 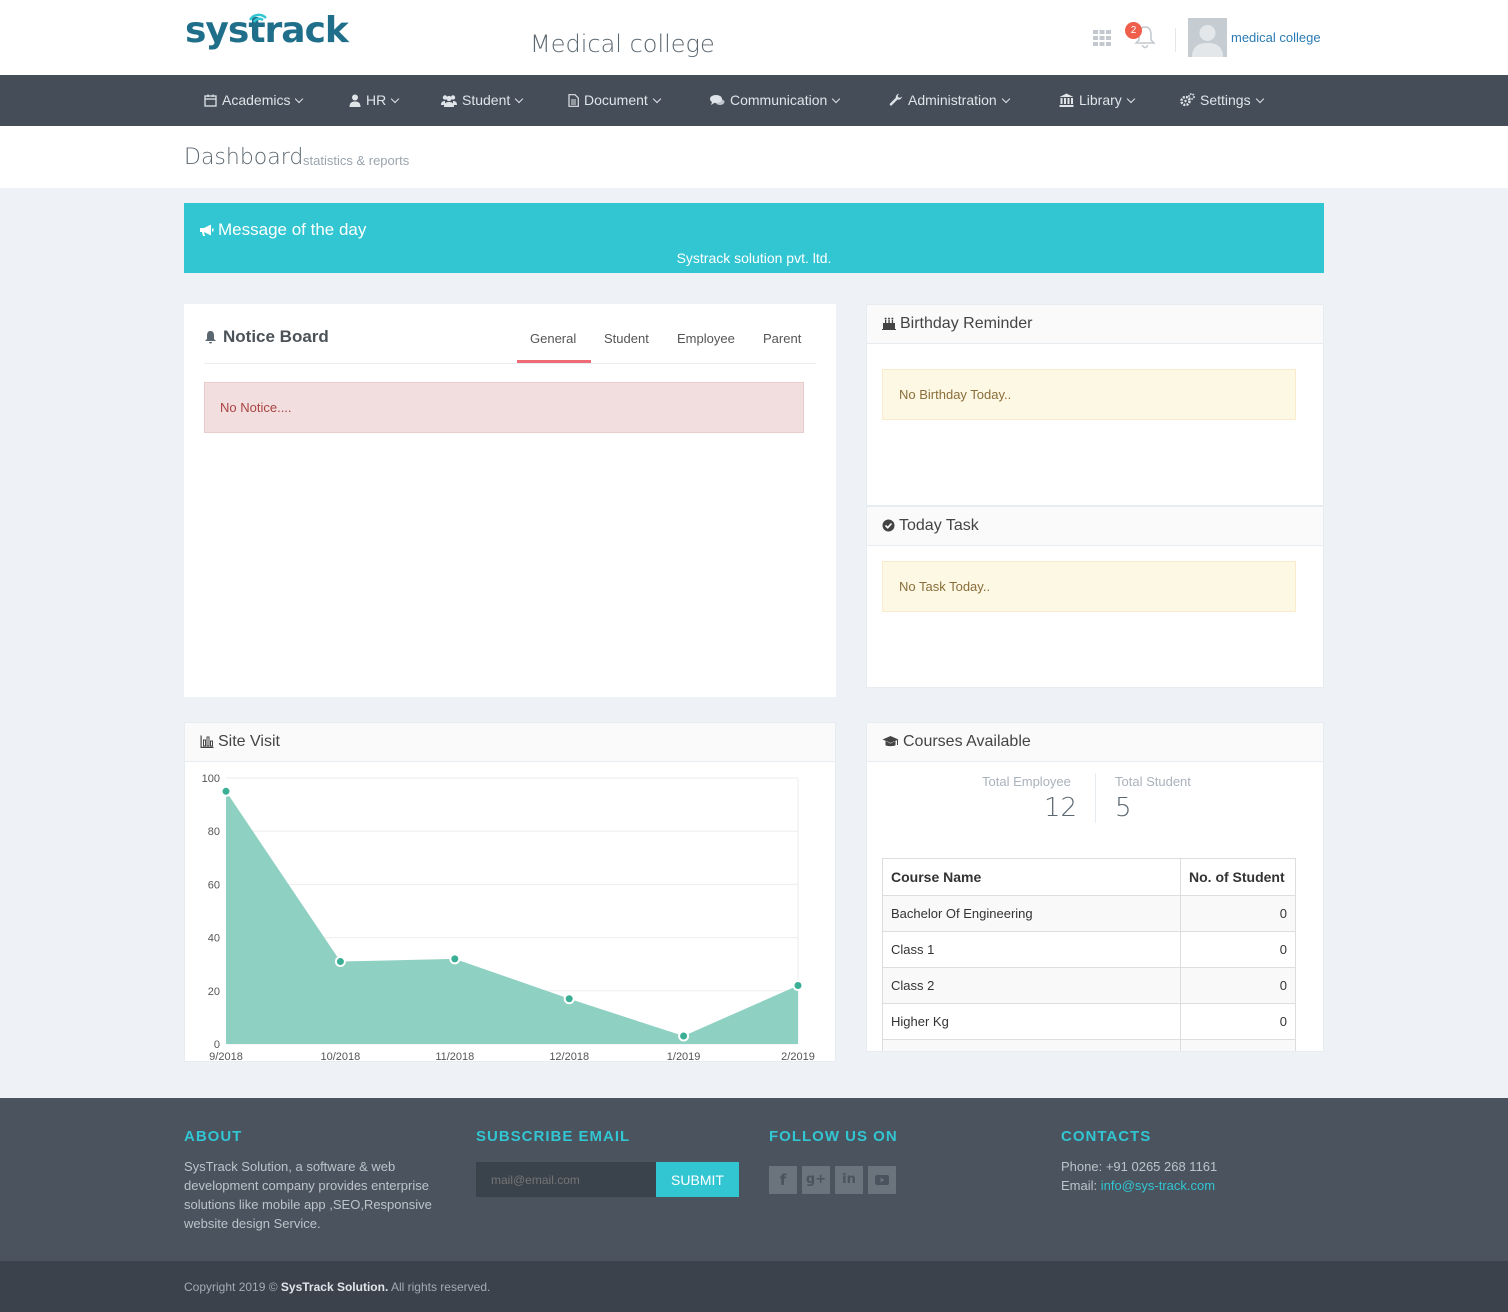 I want to click on user-silhouette-icon, so click(x=1207, y=41).